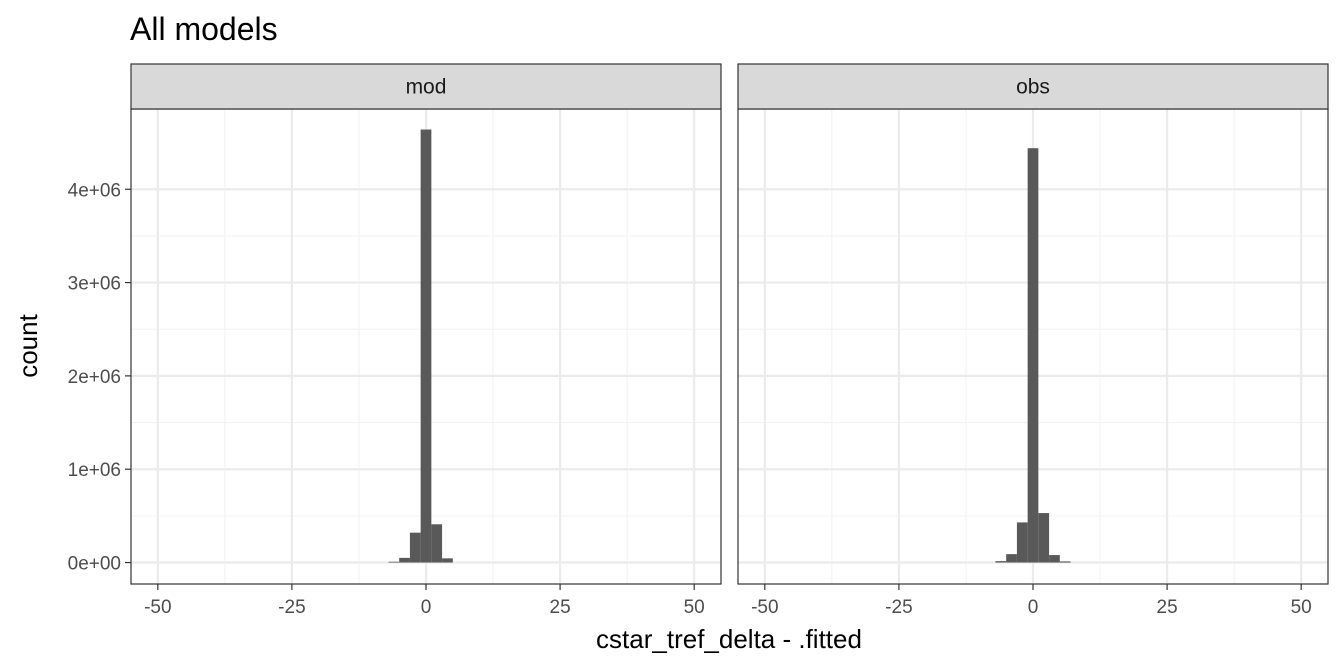  What do you see at coordinates (94, 564) in the screenshot?
I see `y-tick-label: 0e+00` at bounding box center [94, 564].